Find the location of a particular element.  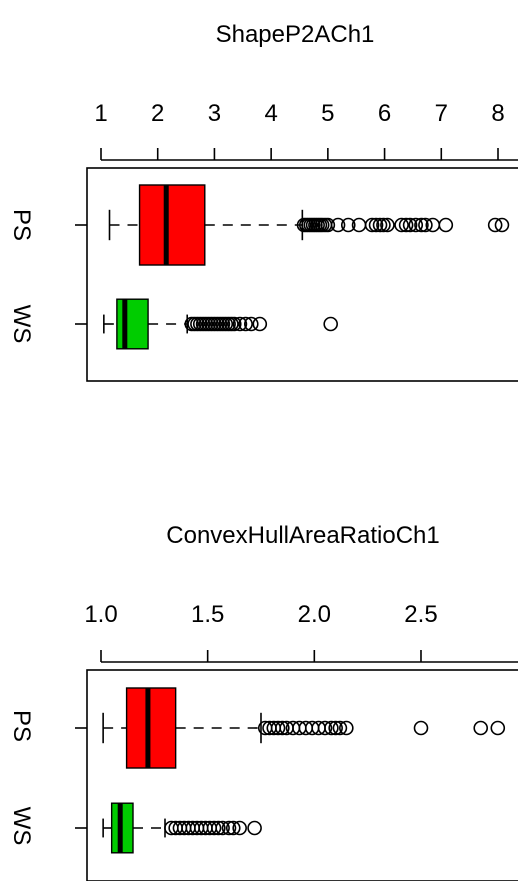

chart-title: ConvexHullAreaRatioCh1 is located at coordinates (302, 535).